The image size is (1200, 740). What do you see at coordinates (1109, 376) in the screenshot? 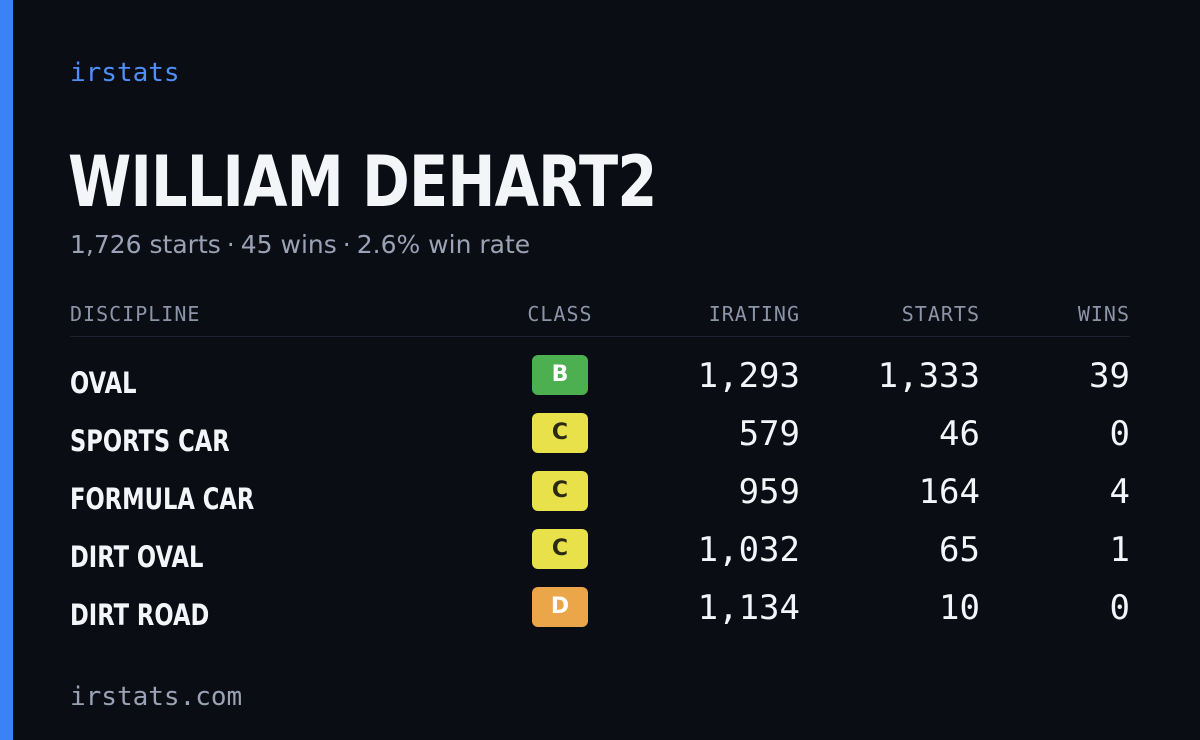
I see `wins-value: 39` at bounding box center [1109, 376].